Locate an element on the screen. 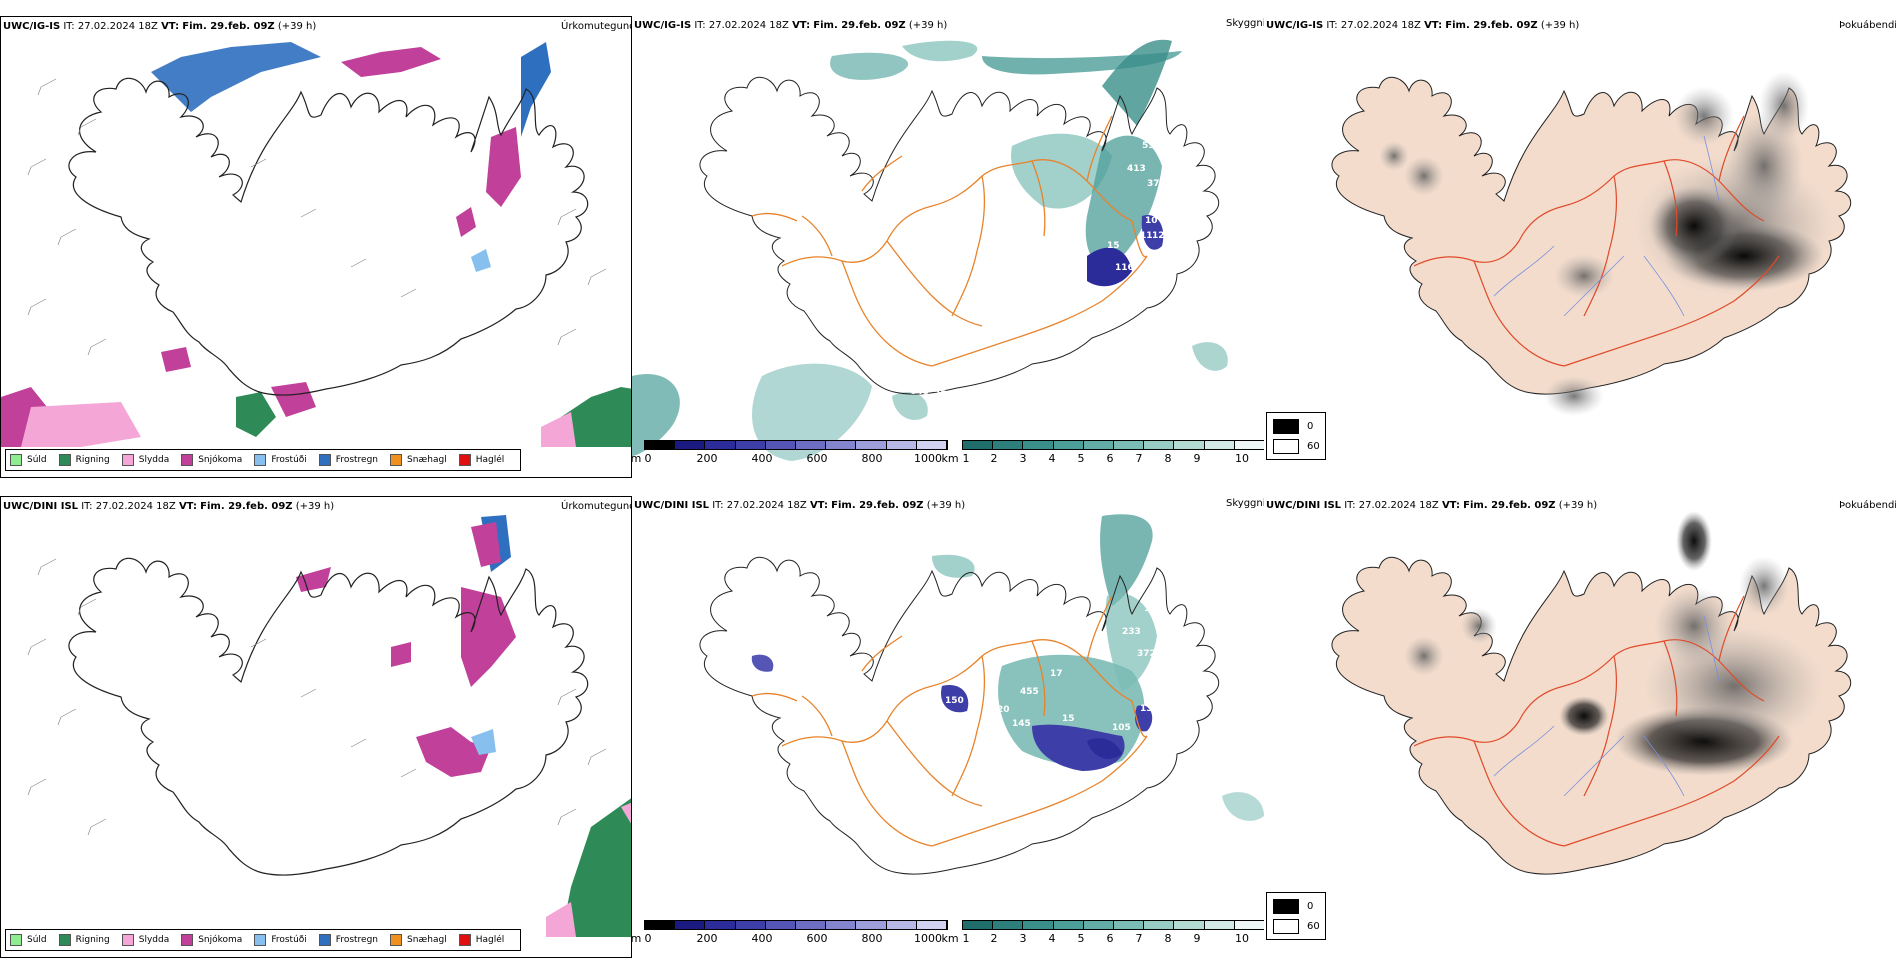  visibility-value-labels: 102 233 372 17 455 150 20 145 15 13 105 is located at coordinates (1054, 668).